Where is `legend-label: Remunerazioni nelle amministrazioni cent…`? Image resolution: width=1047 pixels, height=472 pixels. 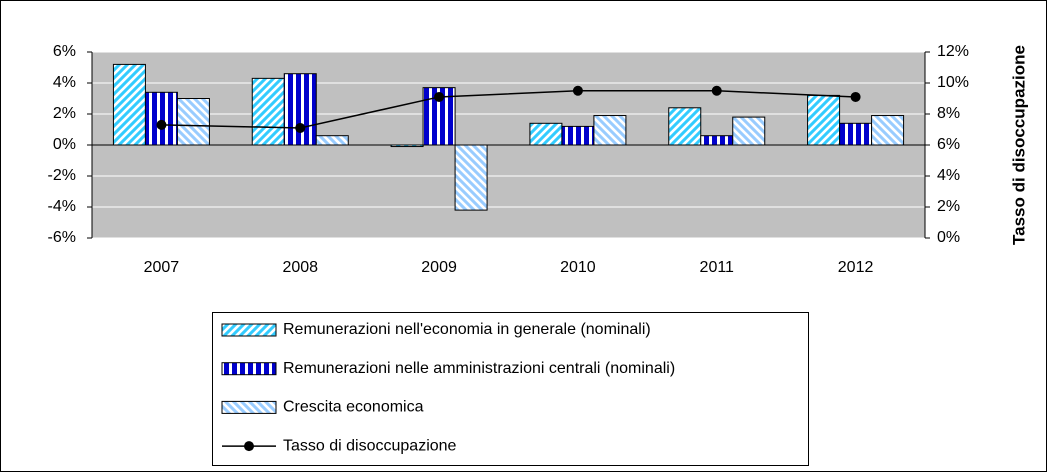
legend-label: Remunerazioni nelle amministrazioni cent… is located at coordinates (479, 368).